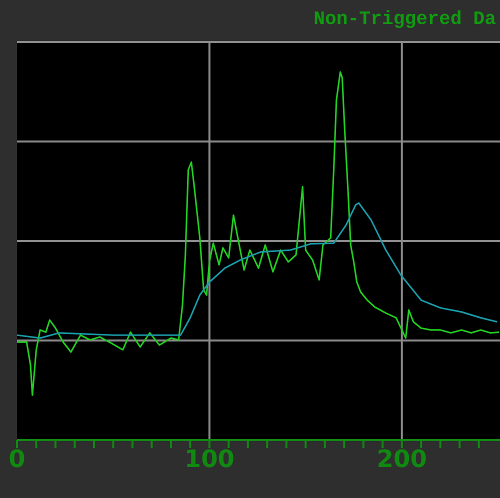  I want to click on x-tick-label: 0, so click(17, 459).